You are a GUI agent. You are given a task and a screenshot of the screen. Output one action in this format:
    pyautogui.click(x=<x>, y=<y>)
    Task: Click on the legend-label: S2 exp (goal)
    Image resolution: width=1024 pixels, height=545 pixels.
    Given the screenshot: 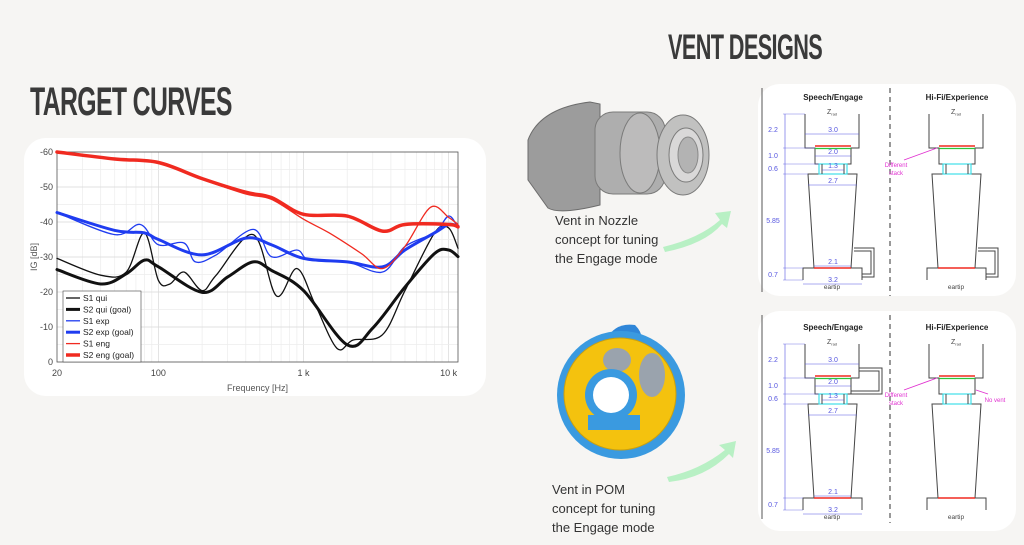 What is the action you would take?
    pyautogui.click(x=108, y=332)
    